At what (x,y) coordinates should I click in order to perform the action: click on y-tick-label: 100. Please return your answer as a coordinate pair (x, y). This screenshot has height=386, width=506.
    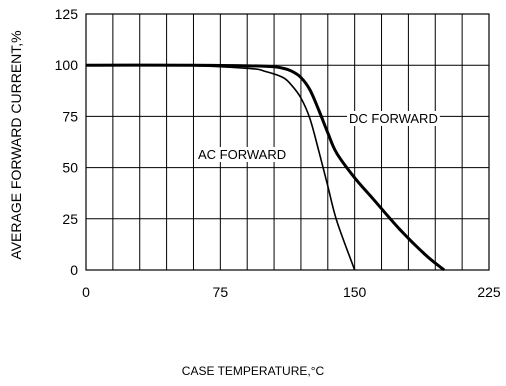
    Looking at the image, I should click on (67, 65).